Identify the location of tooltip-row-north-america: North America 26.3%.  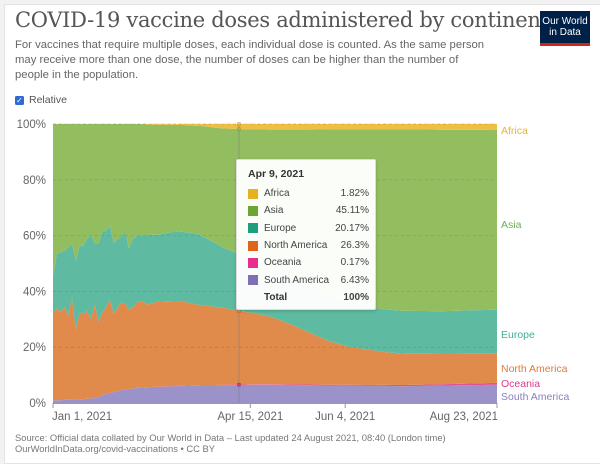
(308, 245).